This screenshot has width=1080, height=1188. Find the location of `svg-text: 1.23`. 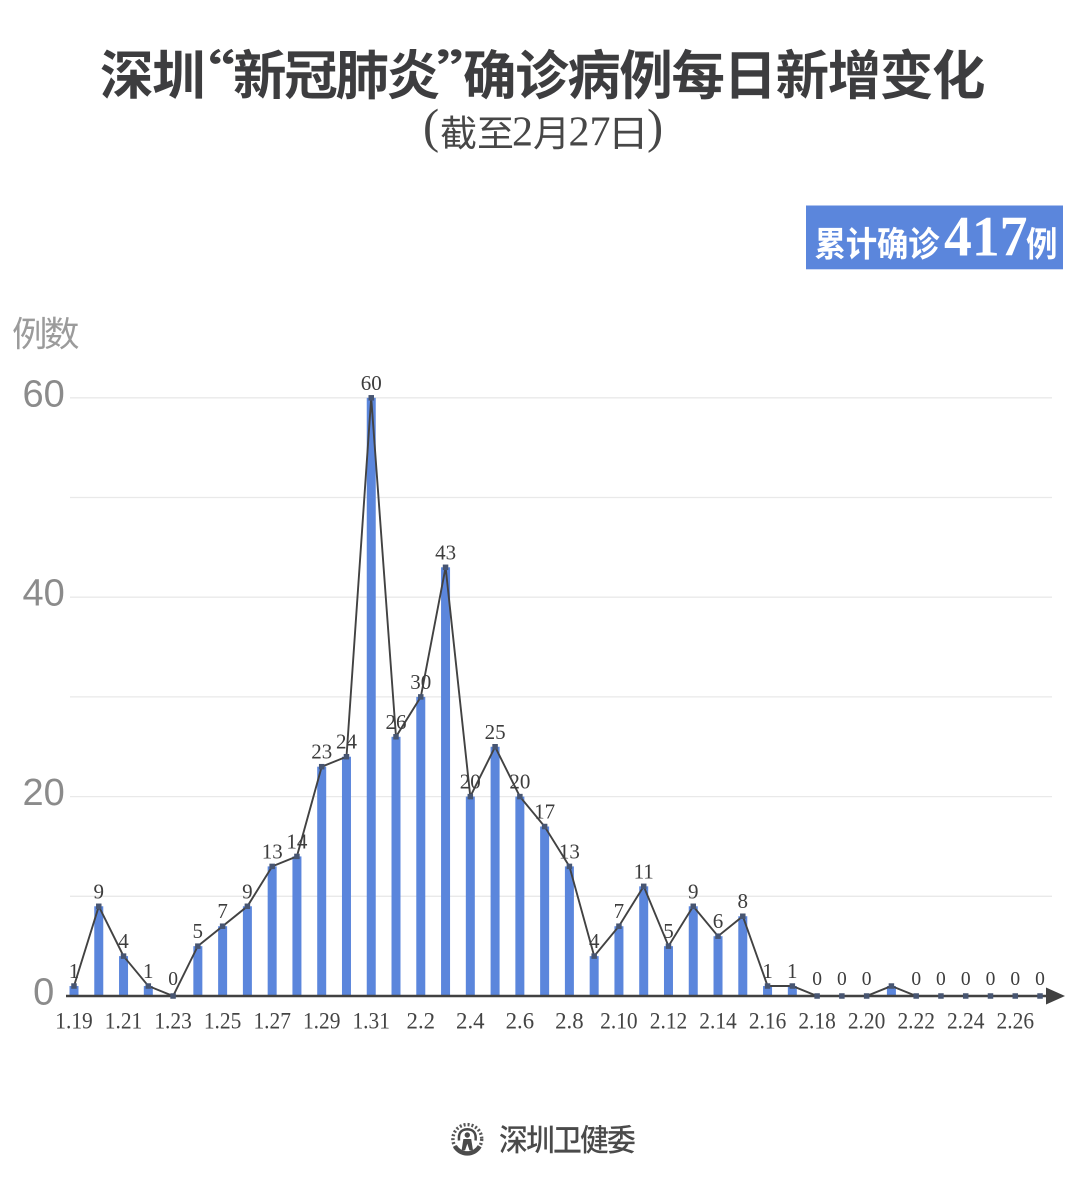

svg-text: 1.23 is located at coordinates (173, 1022).